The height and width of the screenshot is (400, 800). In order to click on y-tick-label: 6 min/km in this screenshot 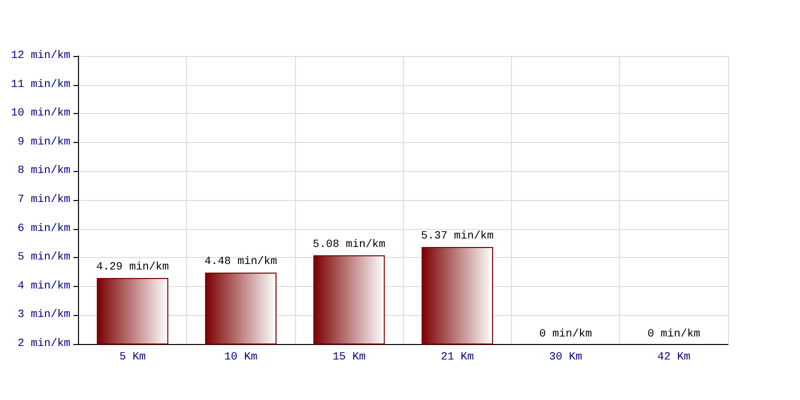, I will do `click(44, 228)`.